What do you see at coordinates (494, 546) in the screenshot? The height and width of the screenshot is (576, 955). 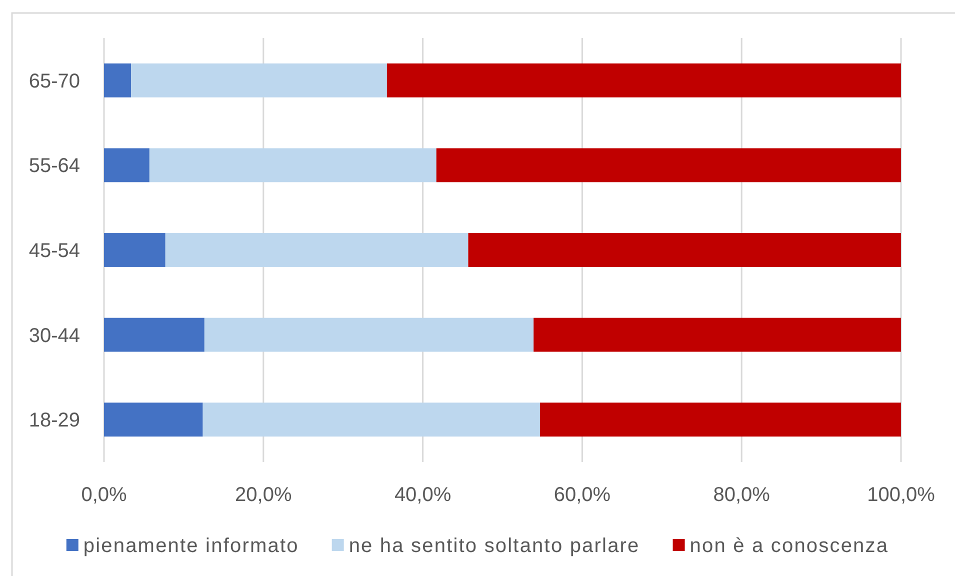 I see `legend-label: ne ha sentito soltanto parlare` at bounding box center [494, 546].